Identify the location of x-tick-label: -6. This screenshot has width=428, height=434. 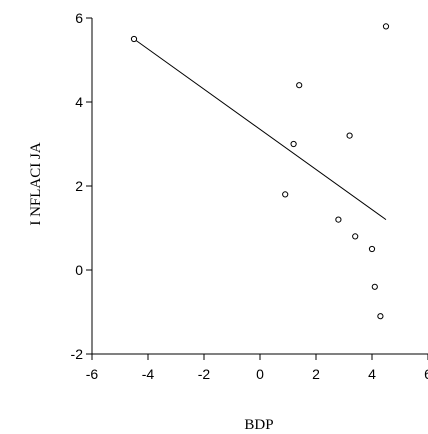
(92, 374).